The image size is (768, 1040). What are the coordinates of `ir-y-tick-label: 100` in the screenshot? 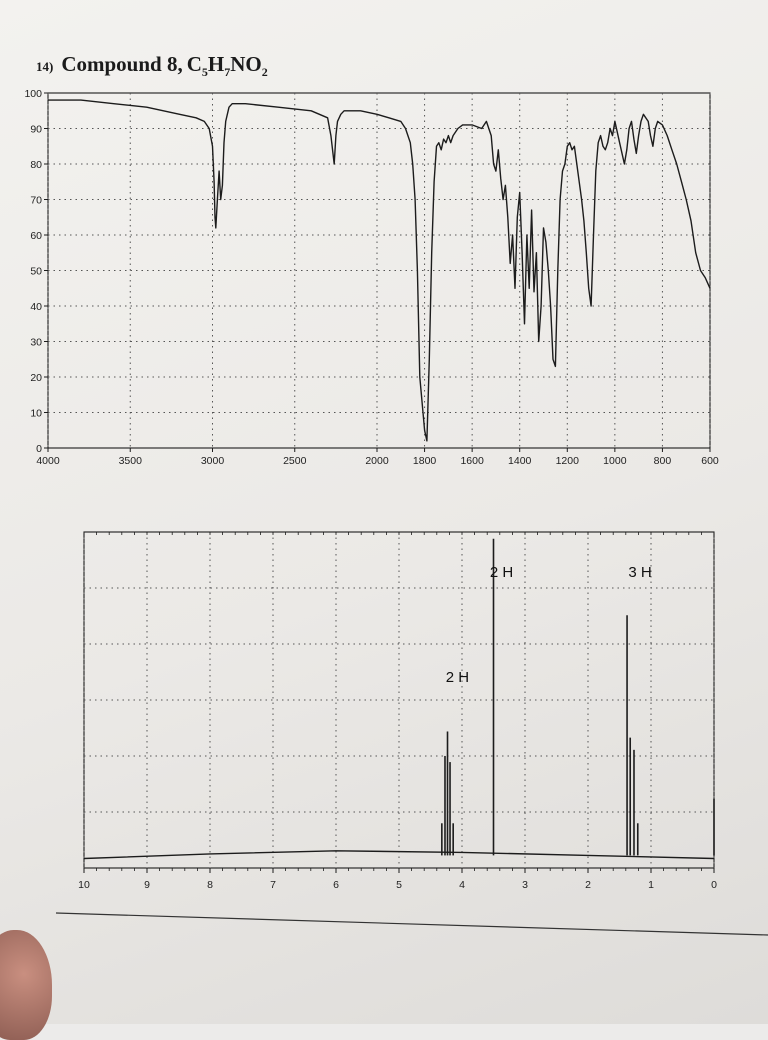 It's located at (33, 94).